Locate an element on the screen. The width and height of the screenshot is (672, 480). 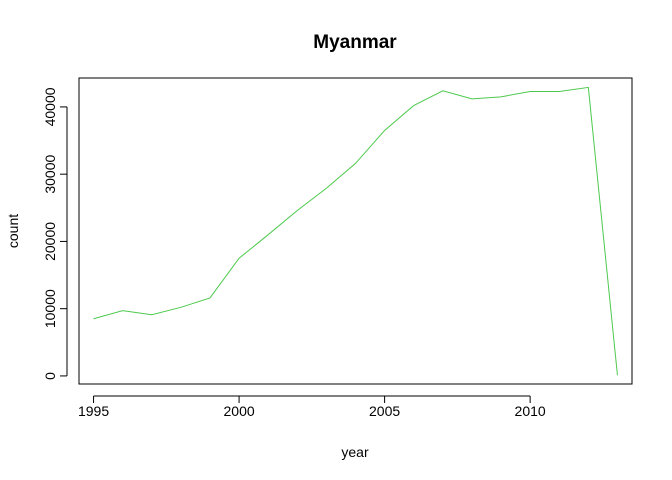
x-axis: 1995 2000 2005 2010 is located at coordinates (312, 407).